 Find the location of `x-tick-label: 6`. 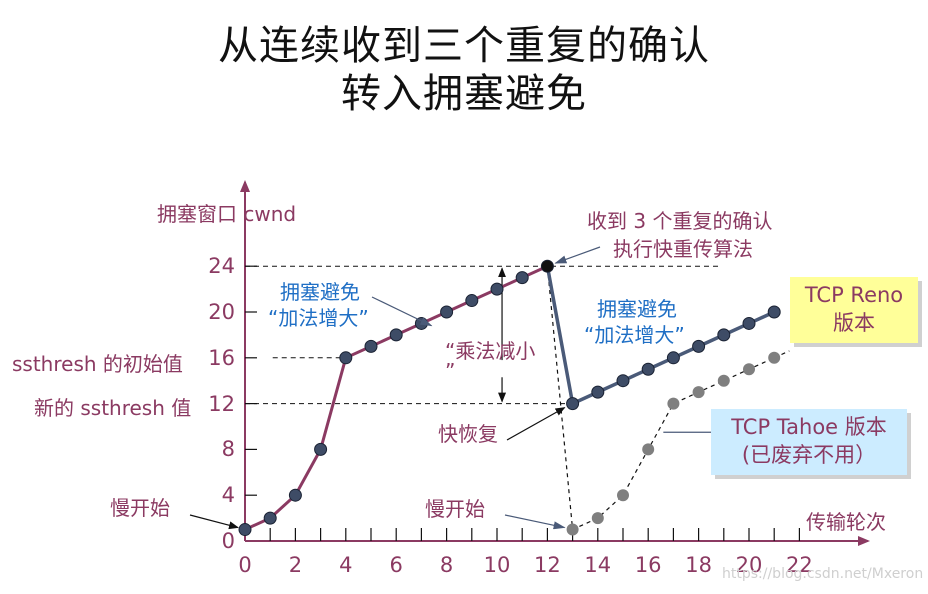

x-tick-label: 6 is located at coordinates (396, 565).